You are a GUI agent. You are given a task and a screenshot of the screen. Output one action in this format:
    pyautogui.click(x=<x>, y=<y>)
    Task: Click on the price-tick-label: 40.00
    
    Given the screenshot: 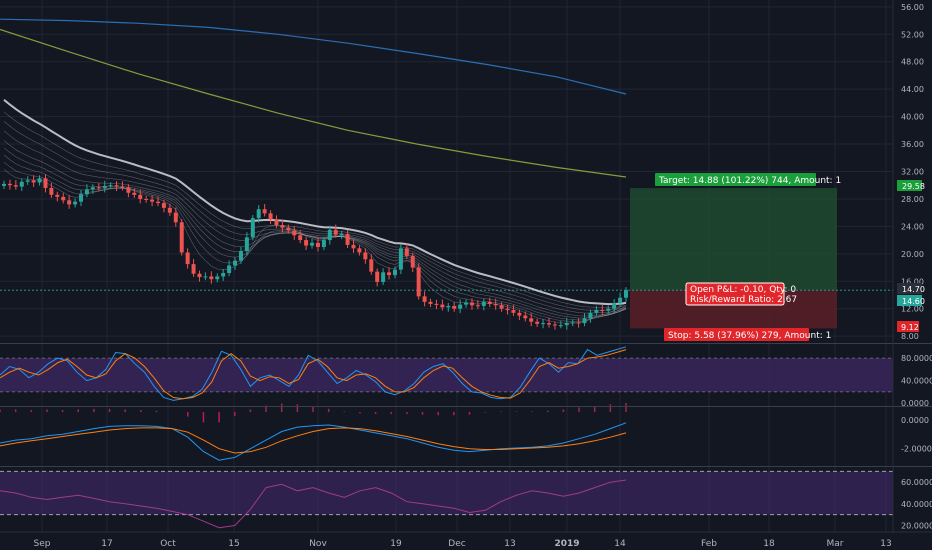 What is the action you would take?
    pyautogui.click(x=912, y=117)
    